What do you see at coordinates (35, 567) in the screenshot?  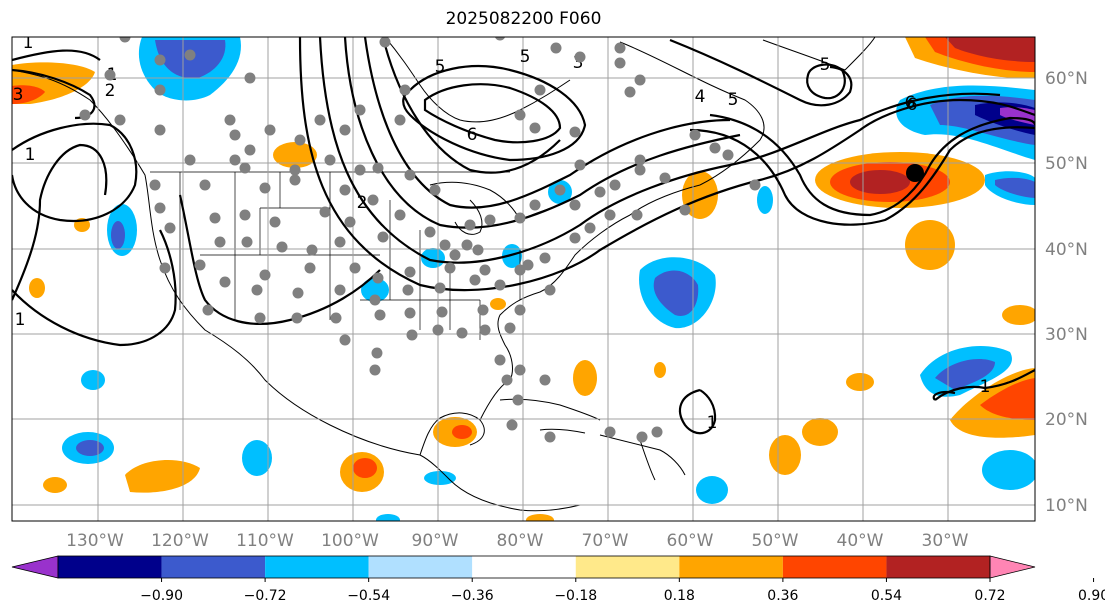 I see `colorbar-min-extension` at bounding box center [35, 567].